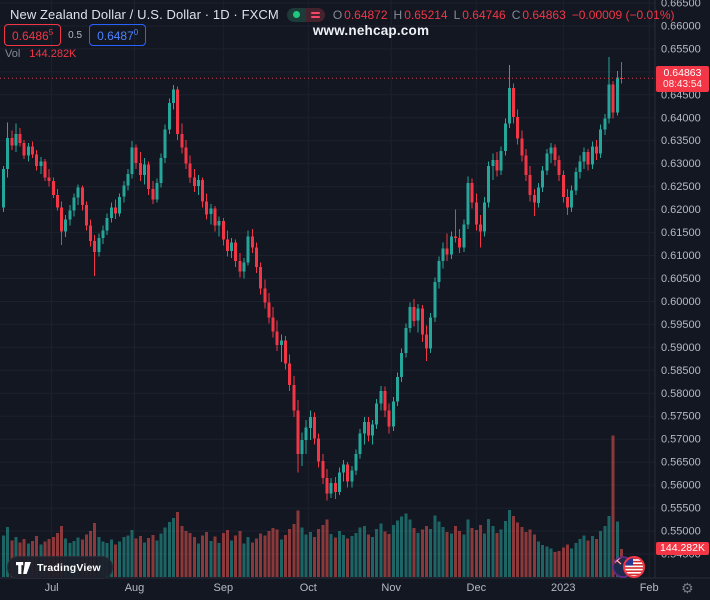  Describe the element at coordinates (634, 567) in the screenshot. I see `us-flag-icon` at that location.